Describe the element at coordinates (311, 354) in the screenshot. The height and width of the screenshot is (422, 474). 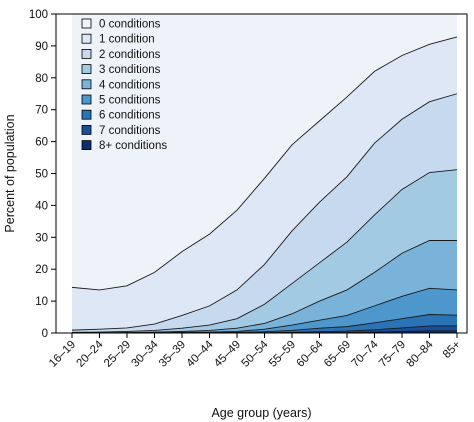
I see `x-tick-label: 60–64` at that location.